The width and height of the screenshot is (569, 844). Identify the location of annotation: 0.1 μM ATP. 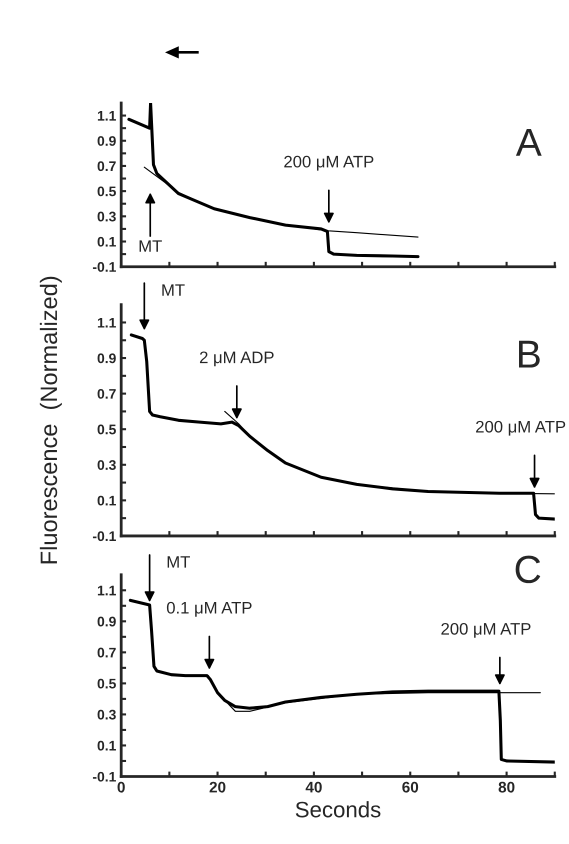
(209, 609).